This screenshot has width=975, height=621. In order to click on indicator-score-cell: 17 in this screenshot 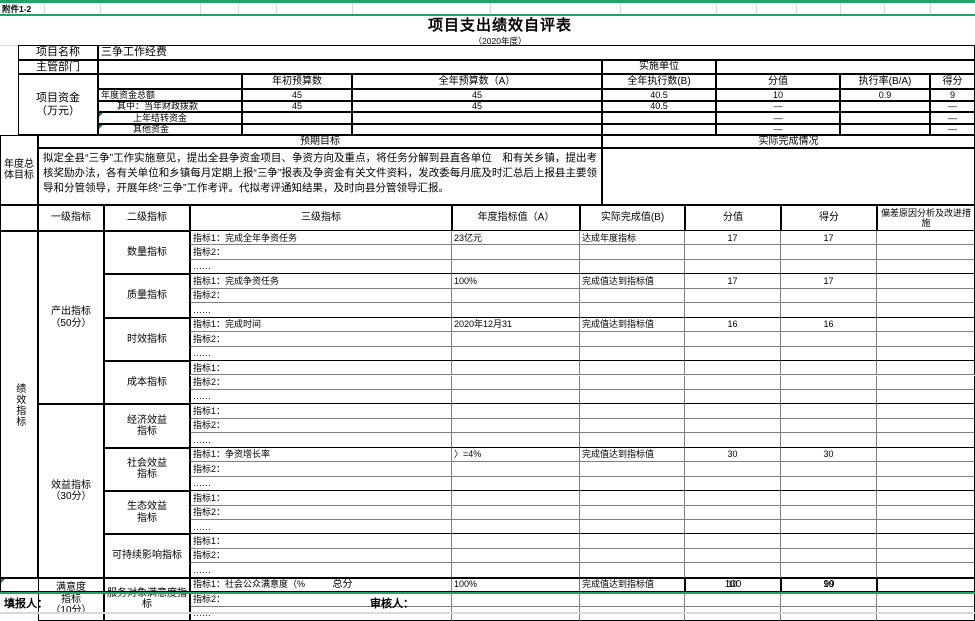, I will do `click(829, 281)`.